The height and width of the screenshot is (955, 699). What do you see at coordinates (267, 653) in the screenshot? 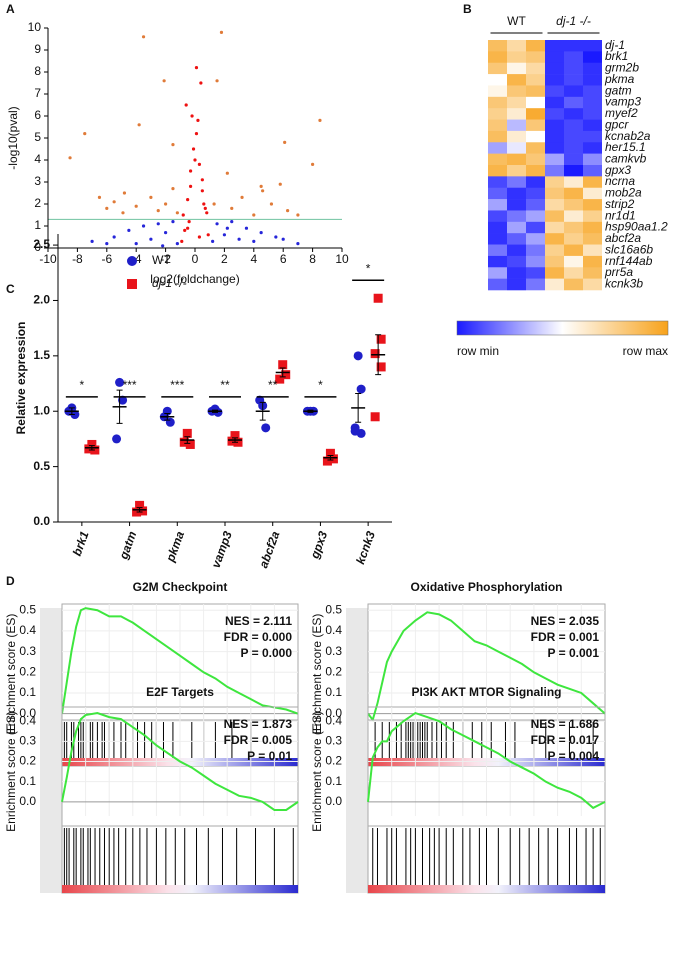
I see `stat-label: P = 0.000` at bounding box center [267, 653].